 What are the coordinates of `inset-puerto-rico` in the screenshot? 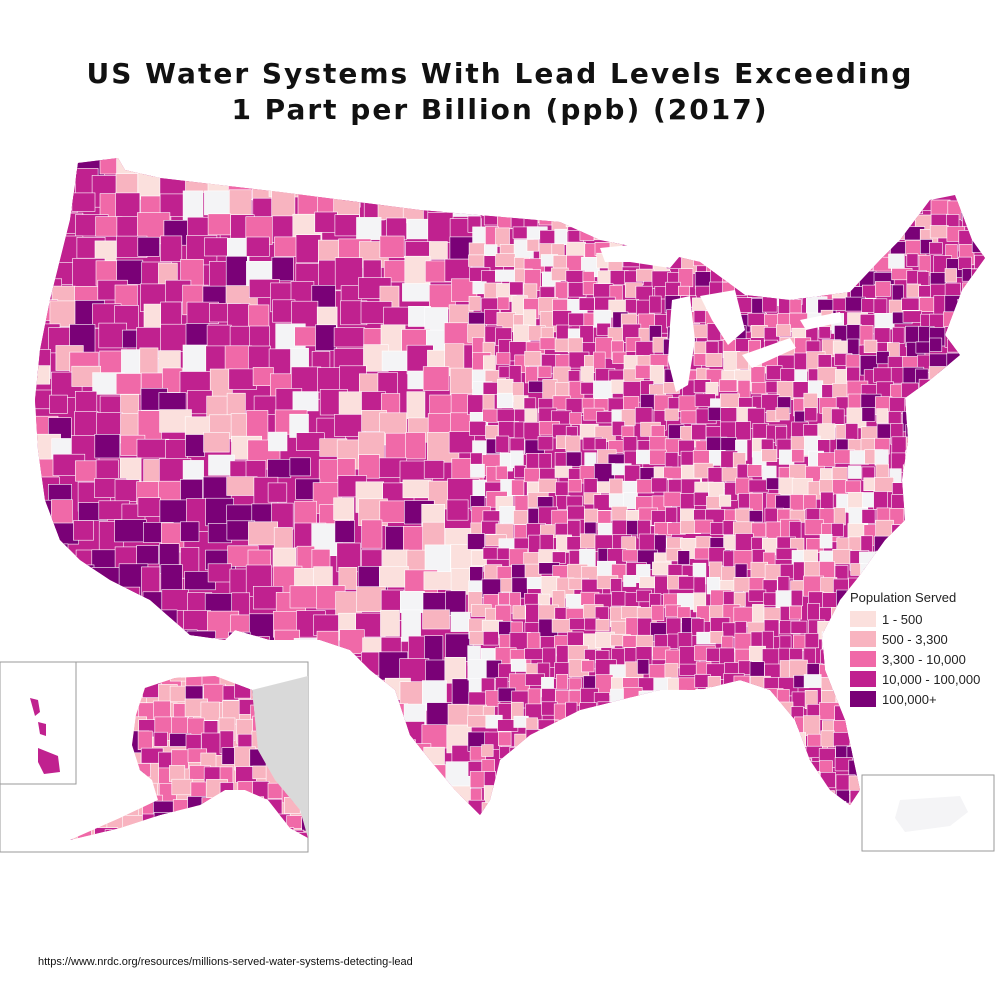 It's located at (928, 813).